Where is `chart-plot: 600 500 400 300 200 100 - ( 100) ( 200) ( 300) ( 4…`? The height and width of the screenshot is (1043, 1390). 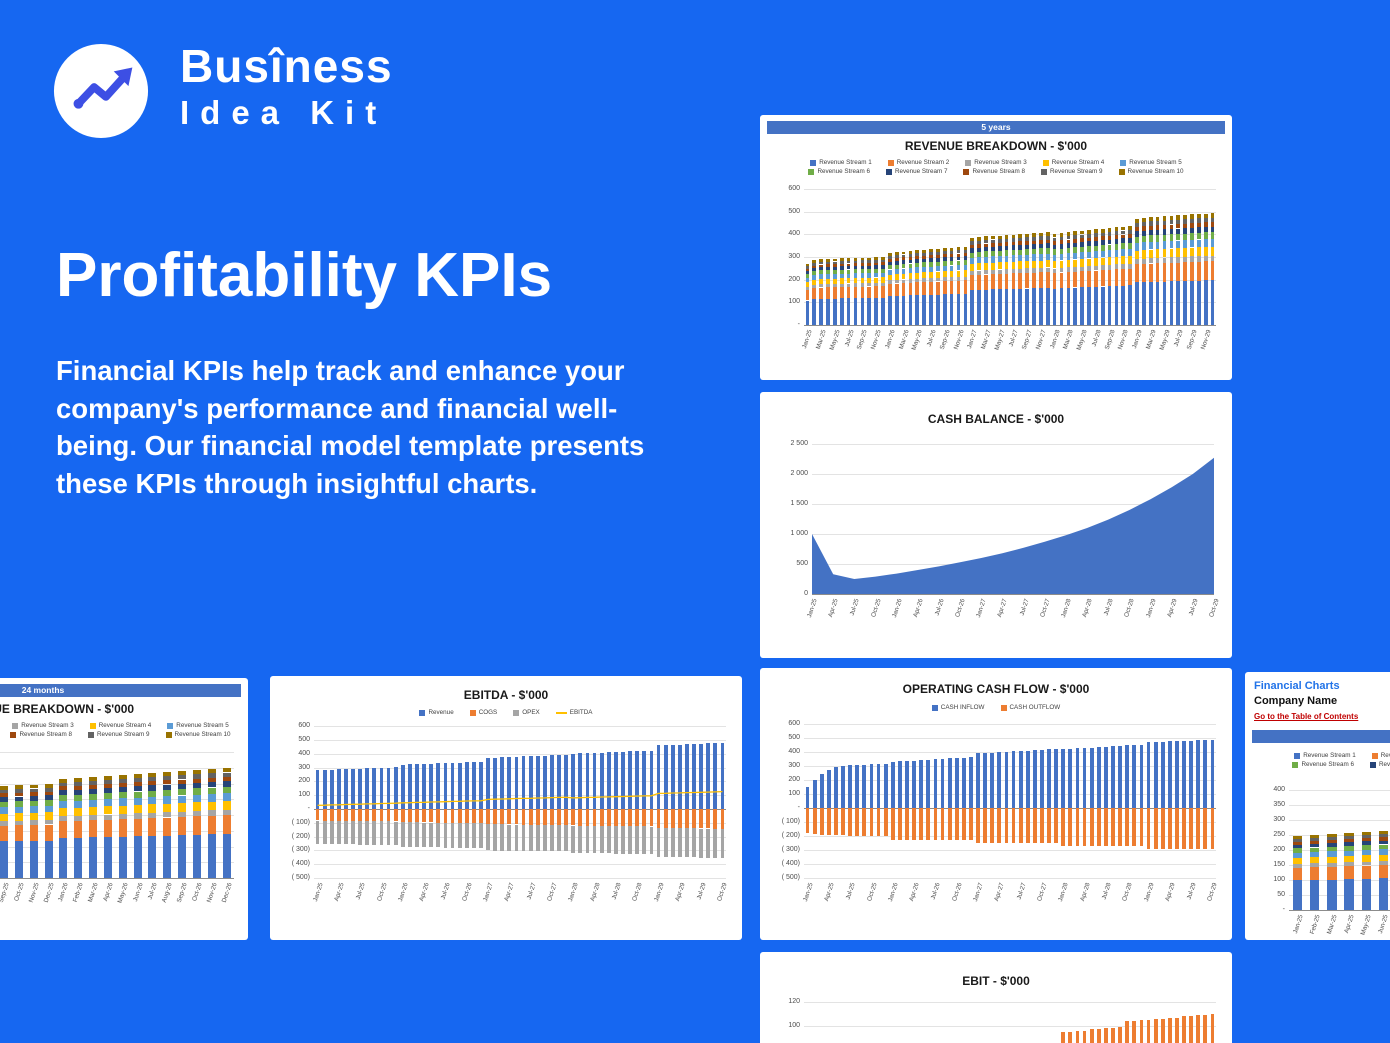 chart-plot: 600 500 400 300 200 100 - ( 100) ( 200) ( 300) ( 4… is located at coordinates (999, 800).